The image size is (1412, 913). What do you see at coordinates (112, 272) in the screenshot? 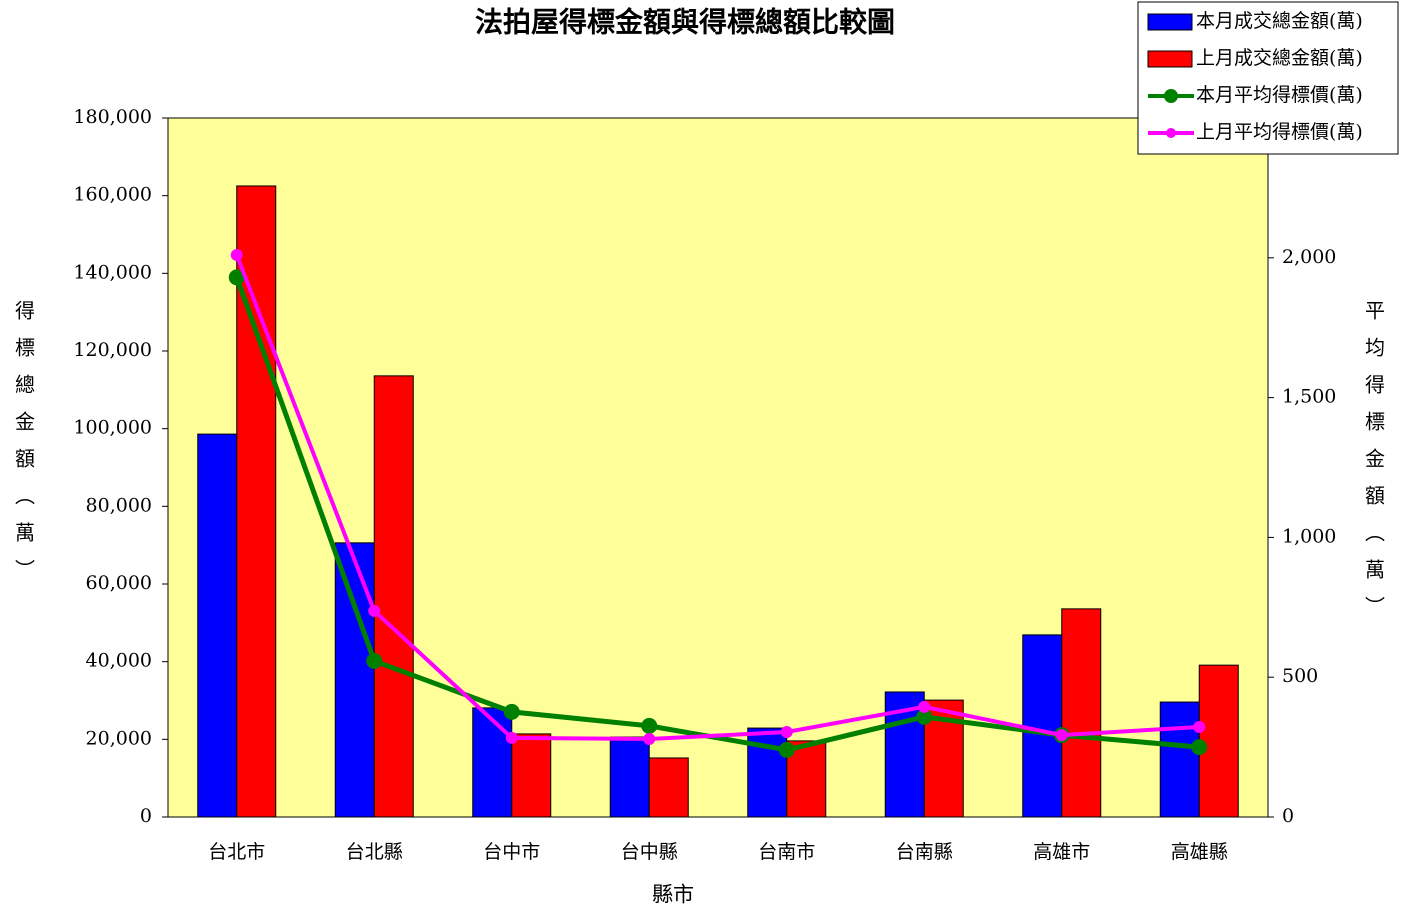
I see `y-tick-label: 140,000` at bounding box center [112, 272].